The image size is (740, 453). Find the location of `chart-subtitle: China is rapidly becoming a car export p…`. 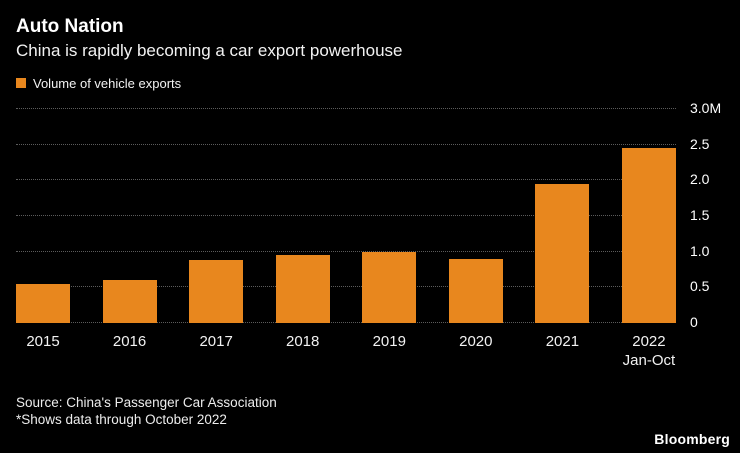

chart-subtitle: China is rapidly becoming a car export p… is located at coordinates (209, 50).